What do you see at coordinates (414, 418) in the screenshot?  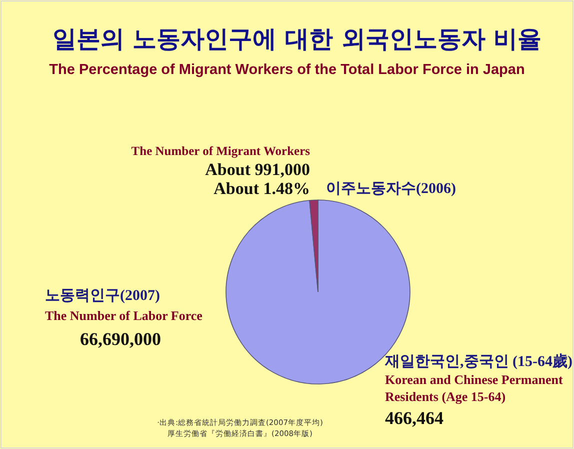 I see `text: 466,464` at bounding box center [414, 418].